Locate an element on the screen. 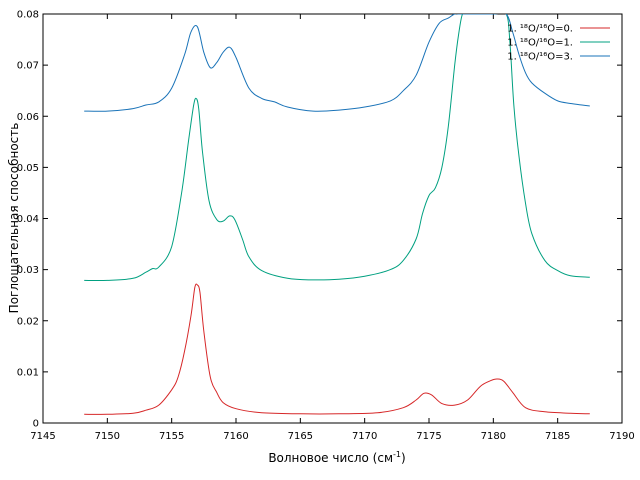 The image size is (640, 480). x-tick-label: 7190 is located at coordinates (621, 436).